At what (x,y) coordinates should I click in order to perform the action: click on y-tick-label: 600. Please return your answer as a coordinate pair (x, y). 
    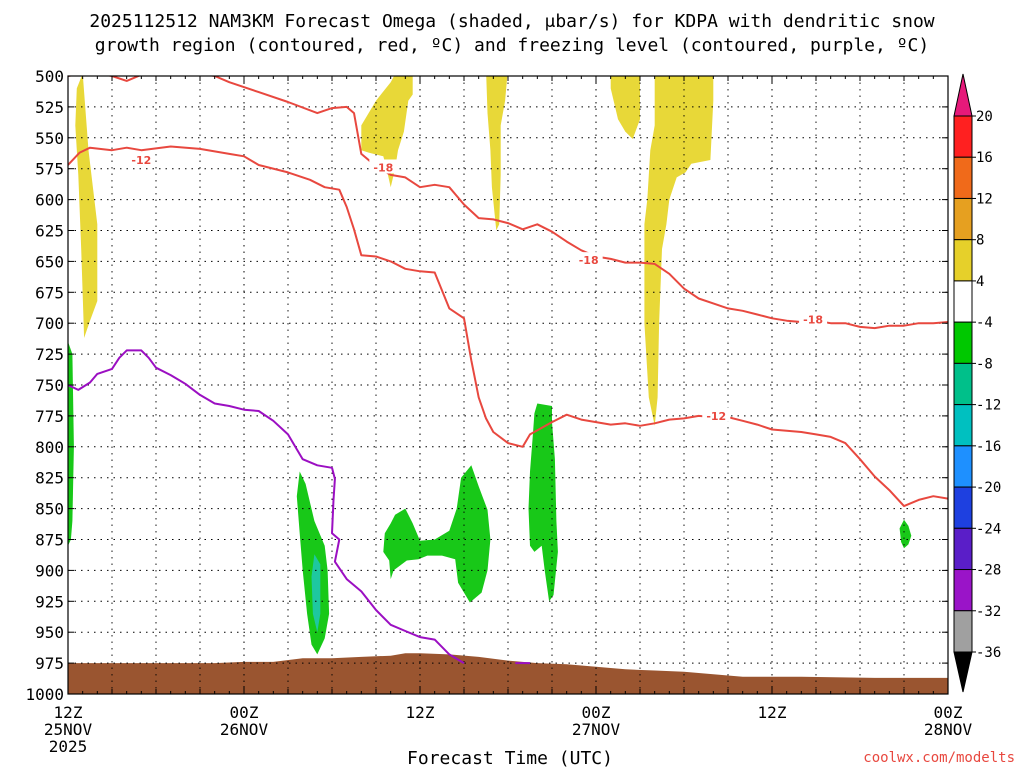
    Looking at the image, I should click on (49, 200).